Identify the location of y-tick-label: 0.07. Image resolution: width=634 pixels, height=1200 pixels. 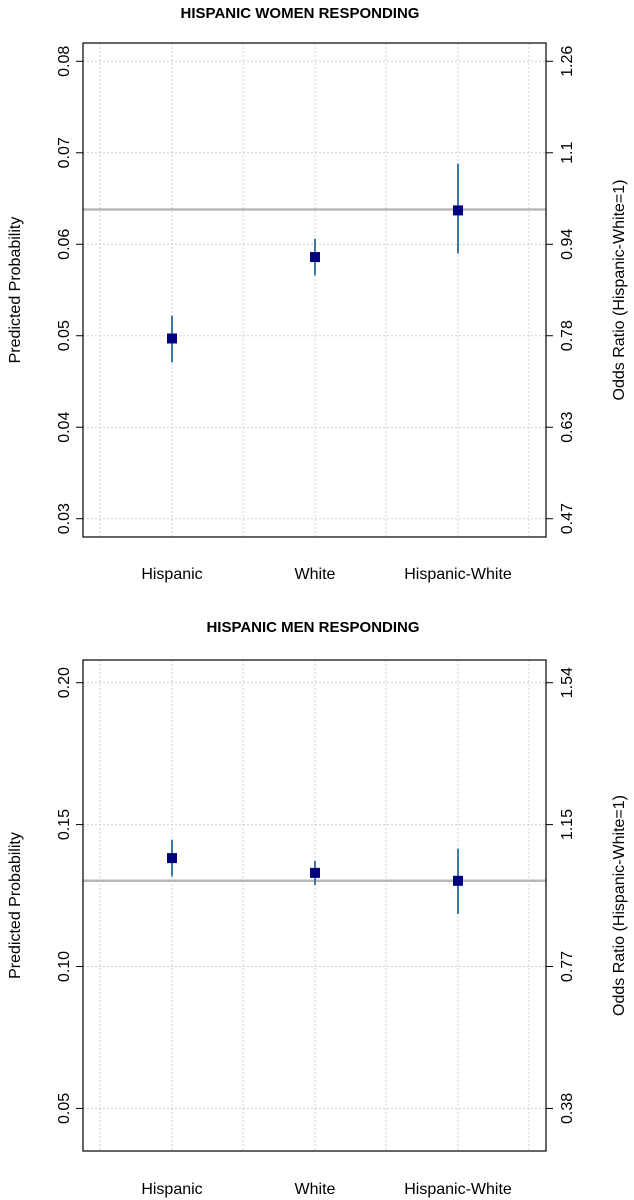
(64, 152).